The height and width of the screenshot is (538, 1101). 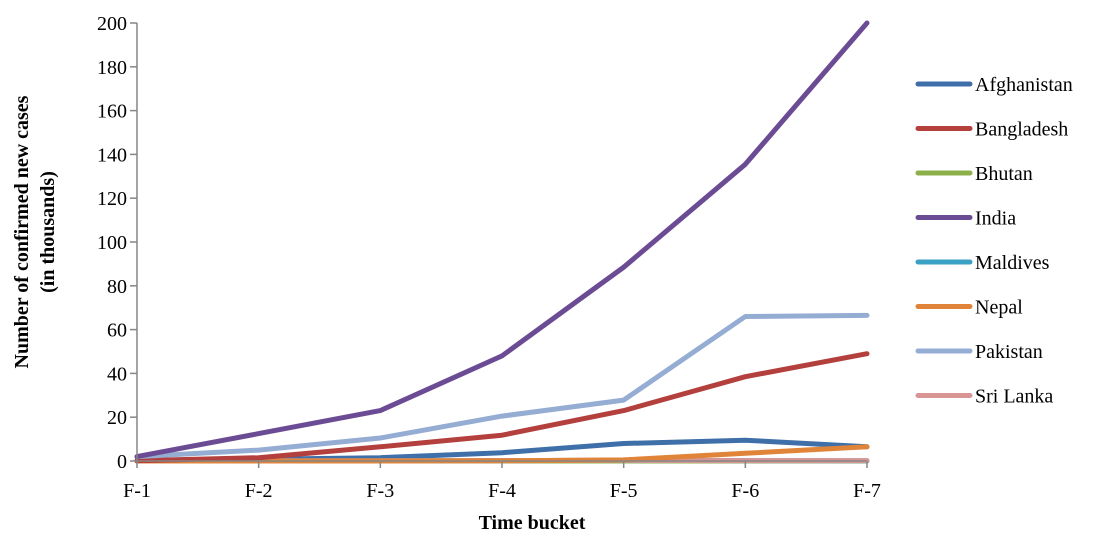 I want to click on legend-label: Sri Lanka, so click(x=1014, y=397).